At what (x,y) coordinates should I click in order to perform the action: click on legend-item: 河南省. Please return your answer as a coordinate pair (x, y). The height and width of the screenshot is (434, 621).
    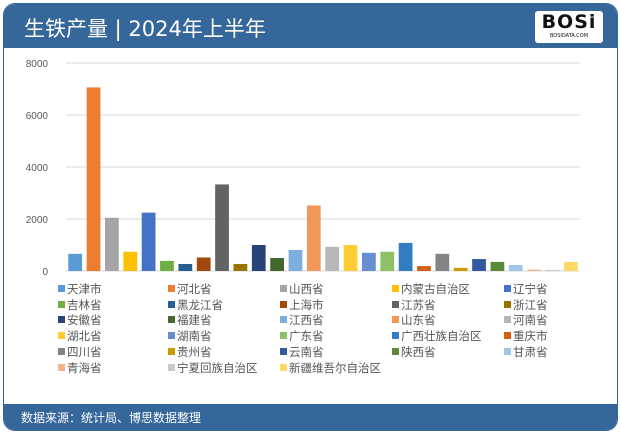
    Looking at the image, I should click on (526, 320).